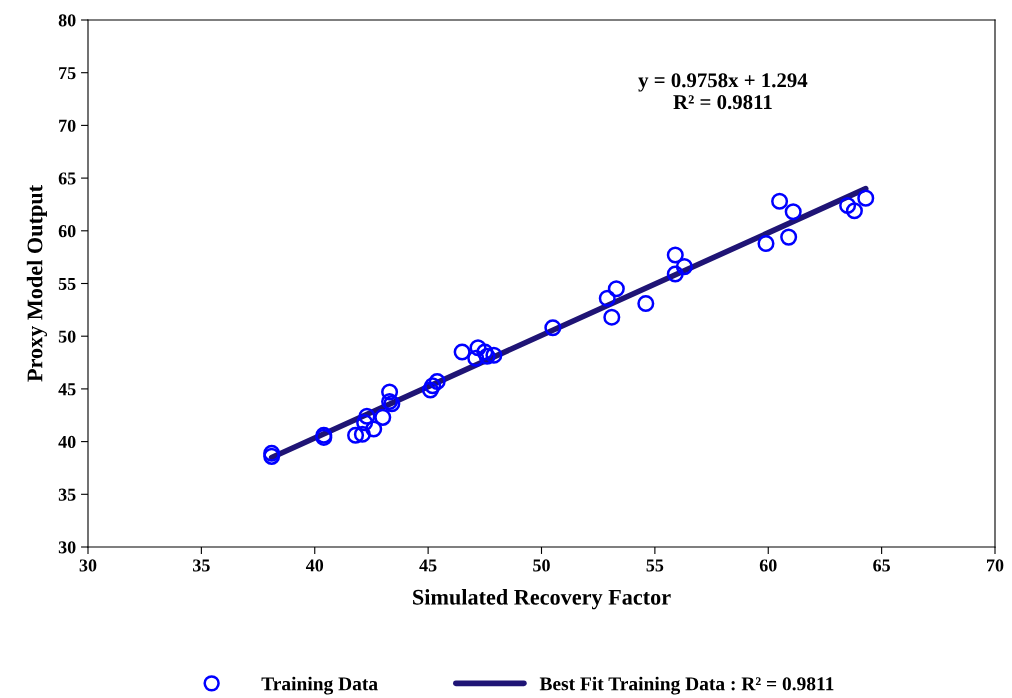  What do you see at coordinates (37, 283) in the screenshot?
I see `y-axis-title: Proxy Model Output` at bounding box center [37, 283].